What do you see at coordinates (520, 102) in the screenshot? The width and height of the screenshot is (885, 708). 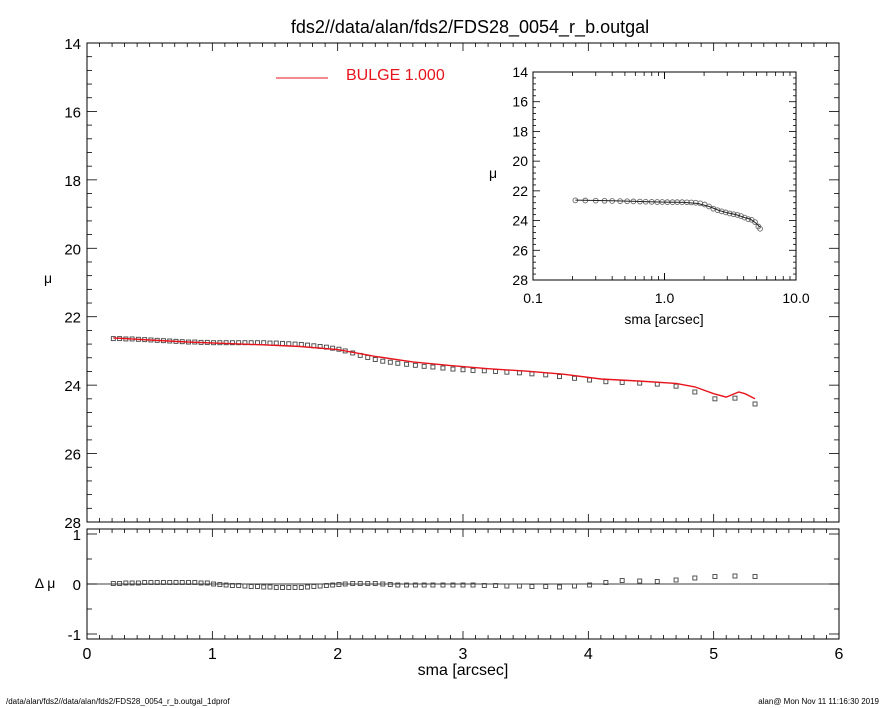 I see `inset-y-tick-label: 16` at bounding box center [520, 102].